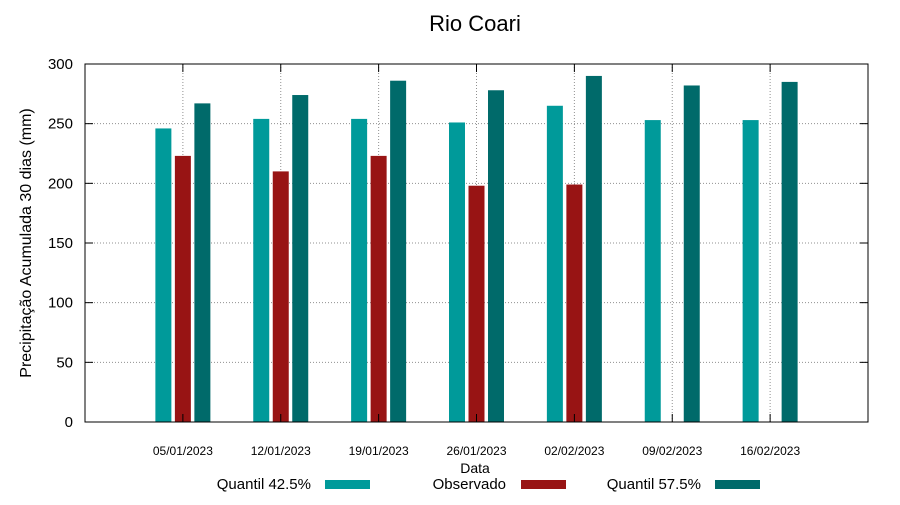 Image resolution: width=900 pixels, height=505 pixels. I want to click on x-tick-label: 19/01/2023, so click(379, 451).